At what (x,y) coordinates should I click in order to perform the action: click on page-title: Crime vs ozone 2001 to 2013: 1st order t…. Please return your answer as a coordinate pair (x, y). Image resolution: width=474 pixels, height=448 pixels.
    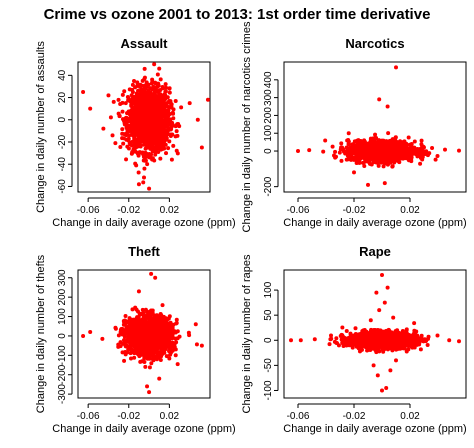
    Looking at the image, I should click on (237, 14).